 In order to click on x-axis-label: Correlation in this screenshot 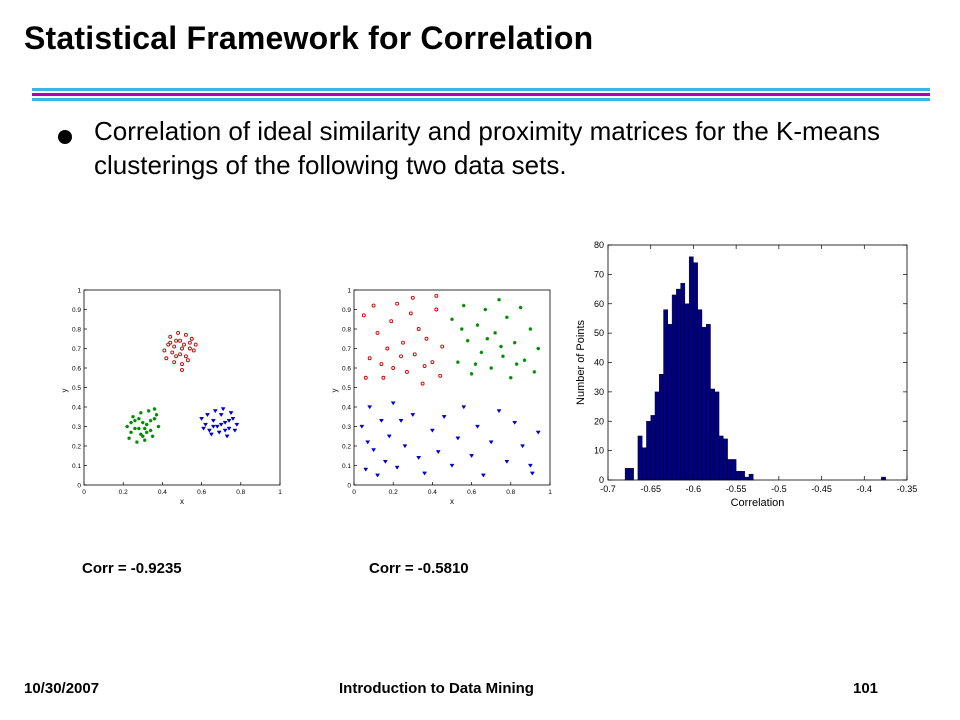, I will do `click(758, 503)`.